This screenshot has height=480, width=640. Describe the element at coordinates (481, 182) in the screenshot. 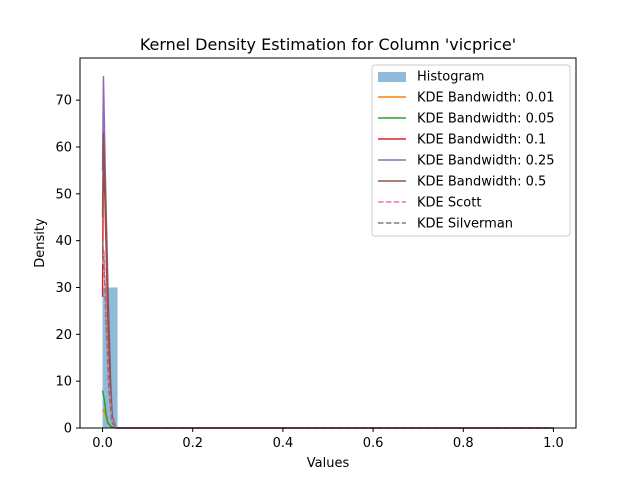

I see `legend-label: KDE Bandwidth: 0.5` at that location.